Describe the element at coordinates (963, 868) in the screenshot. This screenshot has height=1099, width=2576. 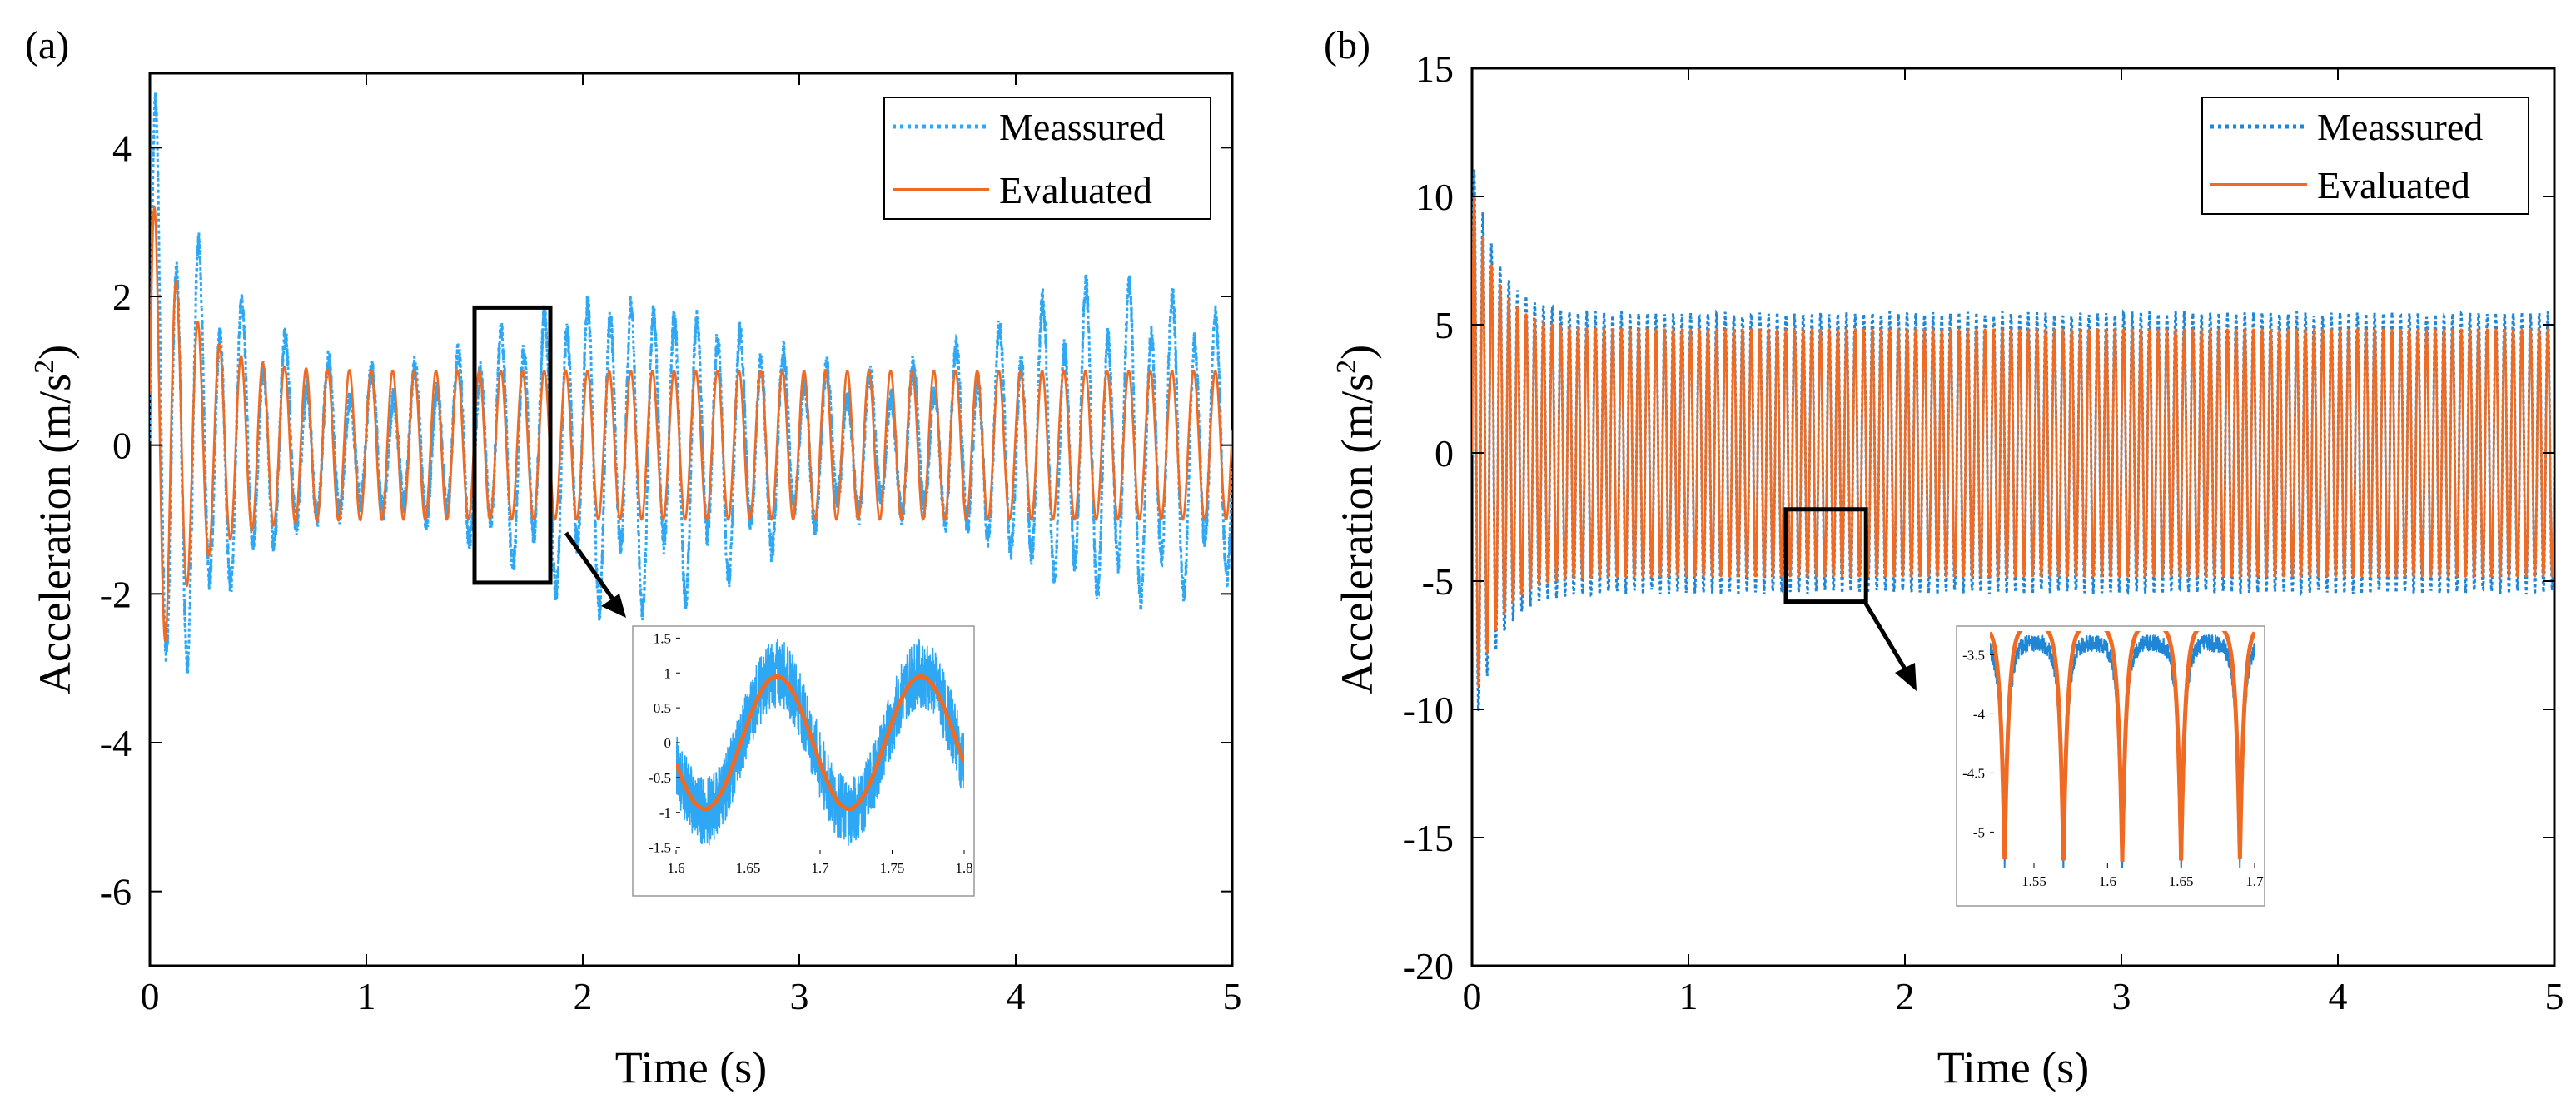
I see `inset-x-tick-label: 1.8` at that location.